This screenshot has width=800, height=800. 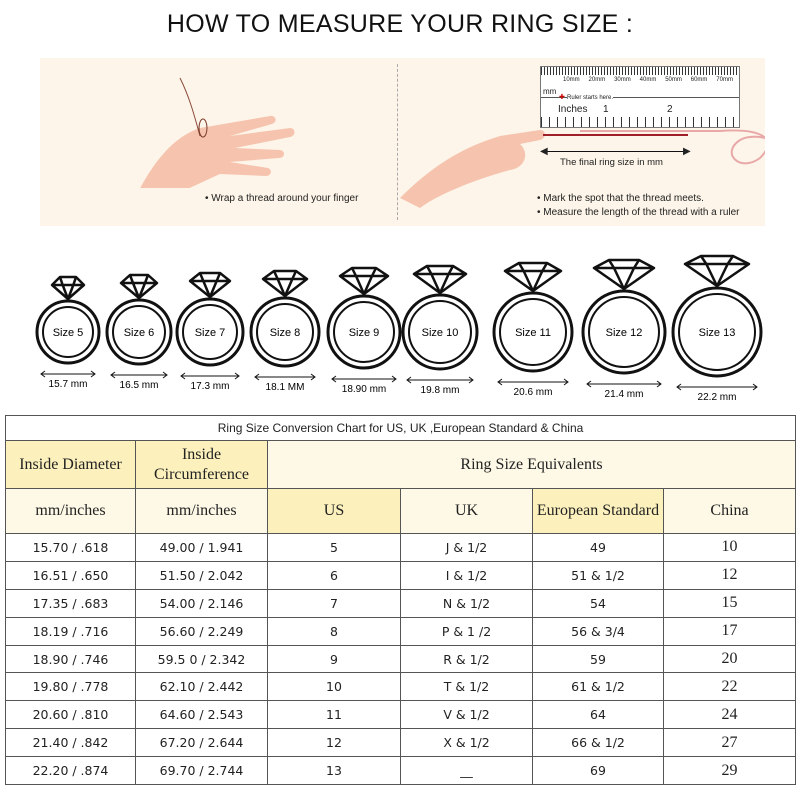 I want to click on ruler-mm-tick: 10mm, so click(x=571, y=80).